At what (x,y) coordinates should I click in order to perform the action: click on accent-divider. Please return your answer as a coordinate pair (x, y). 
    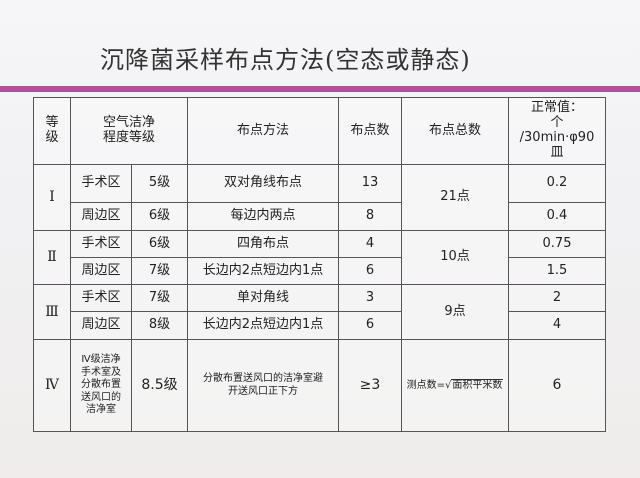
    Looking at the image, I should click on (320, 89).